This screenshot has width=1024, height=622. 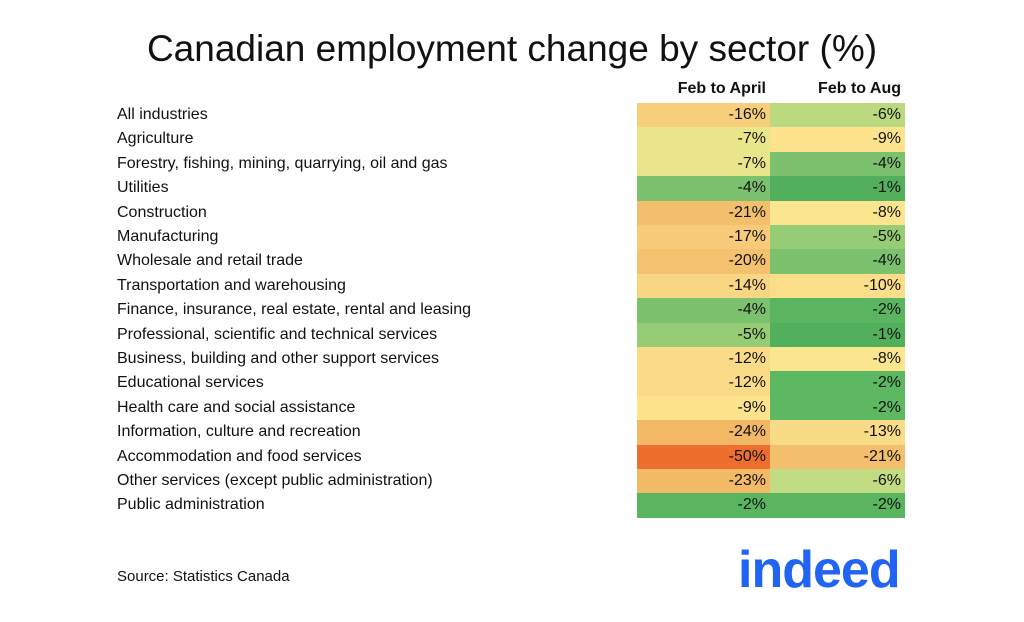 What do you see at coordinates (203, 576) in the screenshot?
I see `source-note: Source: Statistics Canada` at bounding box center [203, 576].